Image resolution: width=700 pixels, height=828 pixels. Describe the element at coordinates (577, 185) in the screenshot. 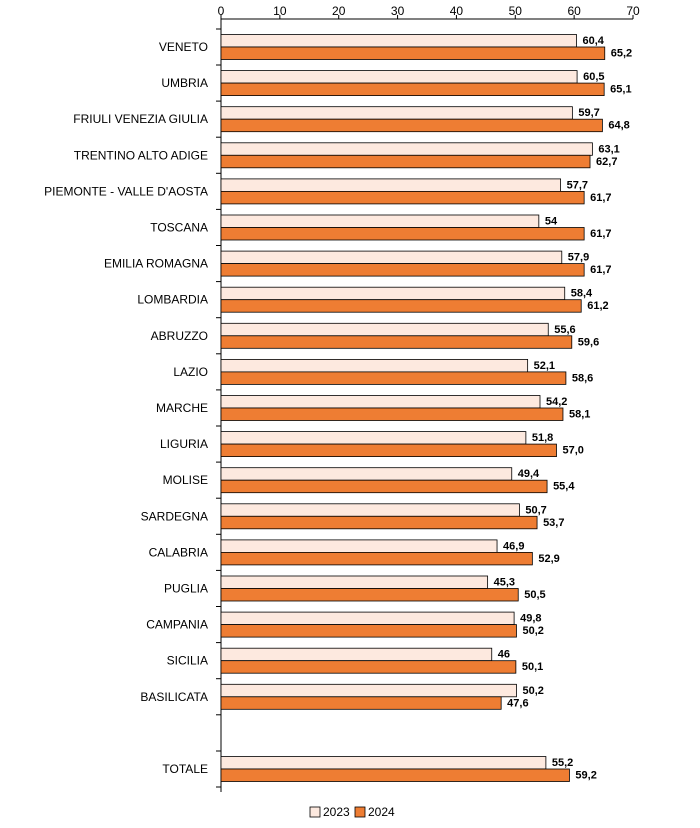

I see `data-label-2023: 57,7` at that location.